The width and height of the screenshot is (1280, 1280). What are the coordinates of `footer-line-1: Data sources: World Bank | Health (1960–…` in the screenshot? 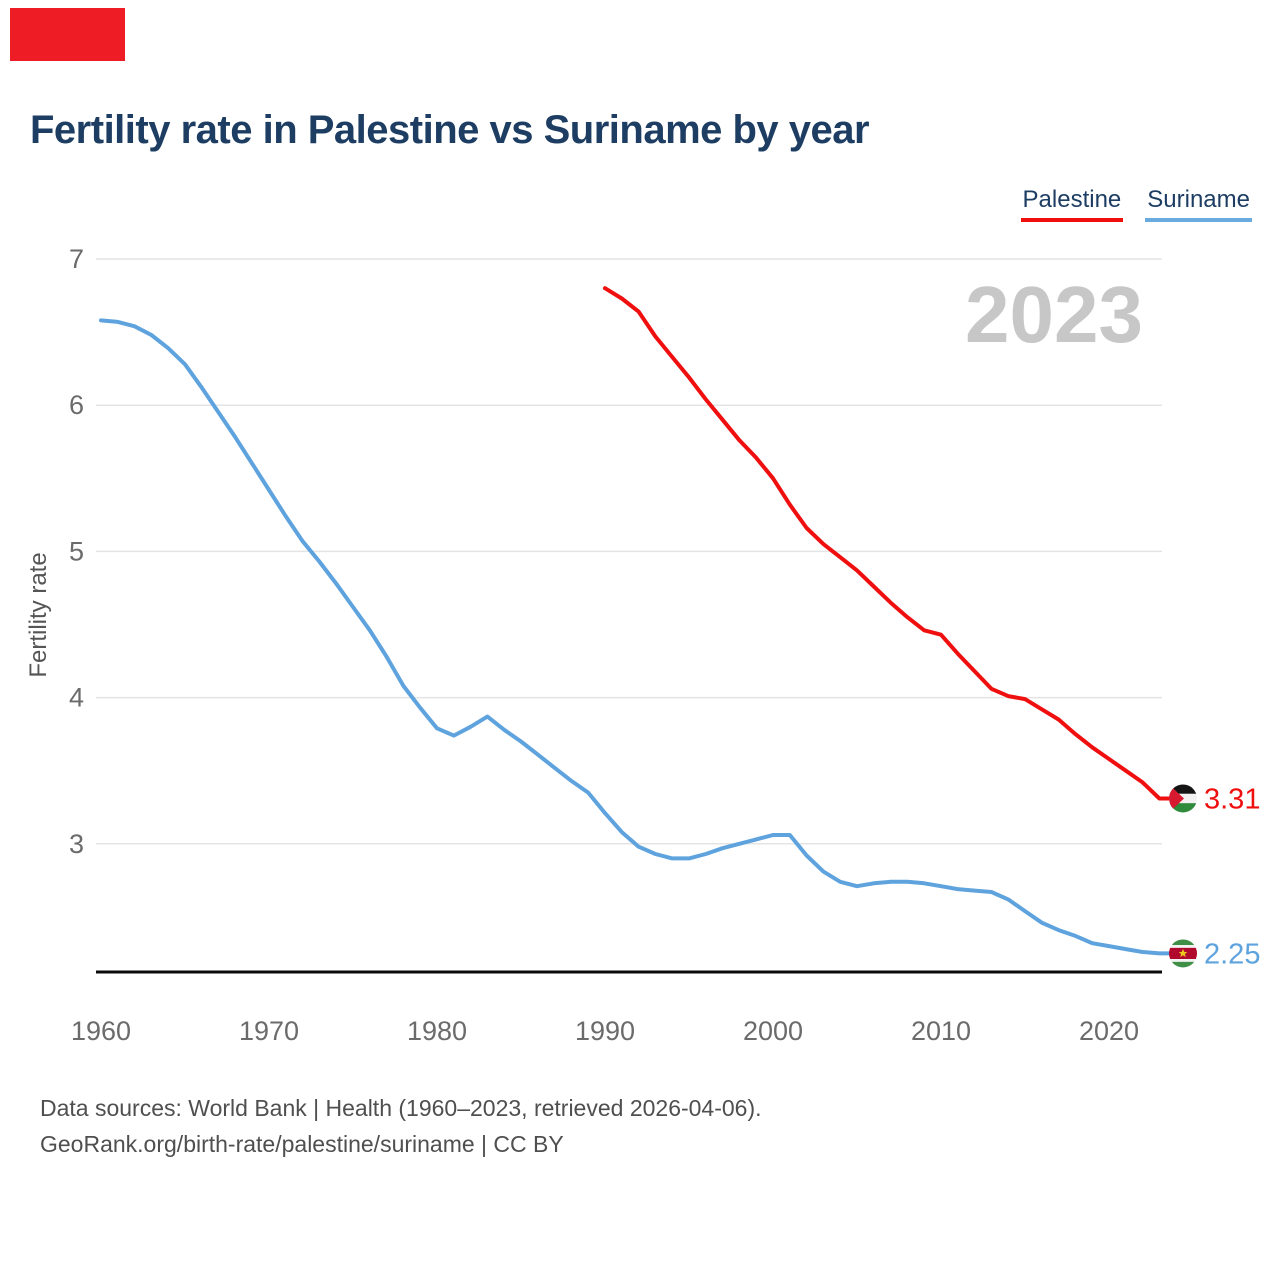 It's located at (401, 1108).